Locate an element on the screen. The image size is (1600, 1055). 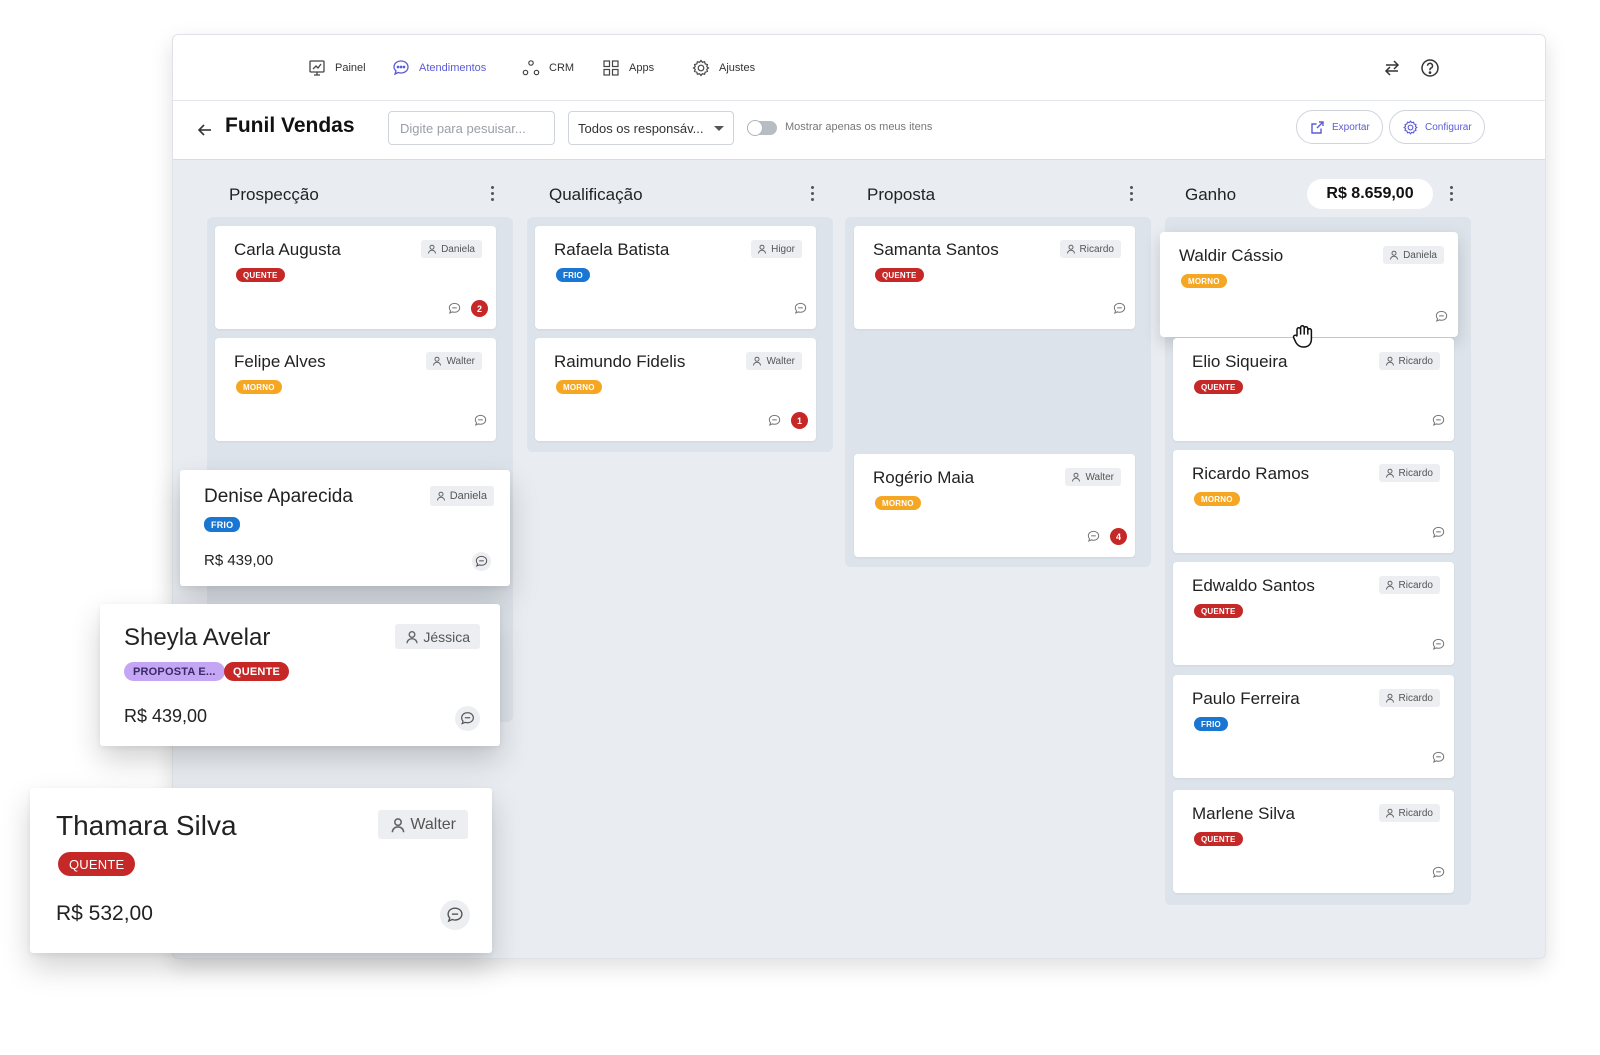
lead-card-dragging: Waldir Cássio Daniela MORNO is located at coordinates (1309, 284).